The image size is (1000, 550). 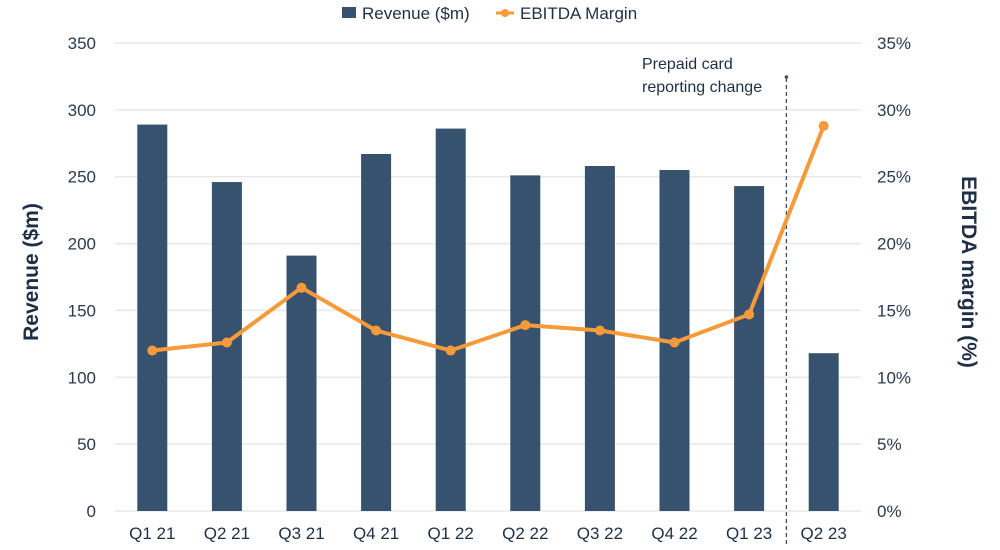 I want to click on y-tick-label-left: 0, so click(x=91, y=511).